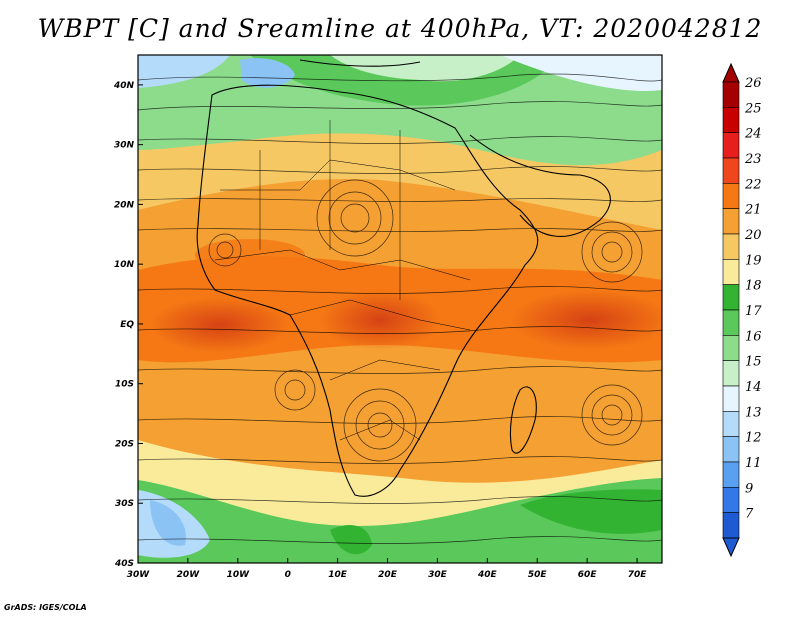 Image resolution: width=800 pixels, height=618 pixels. Describe the element at coordinates (753, 463) in the screenshot. I see `colorbar-label: 11` at that location.